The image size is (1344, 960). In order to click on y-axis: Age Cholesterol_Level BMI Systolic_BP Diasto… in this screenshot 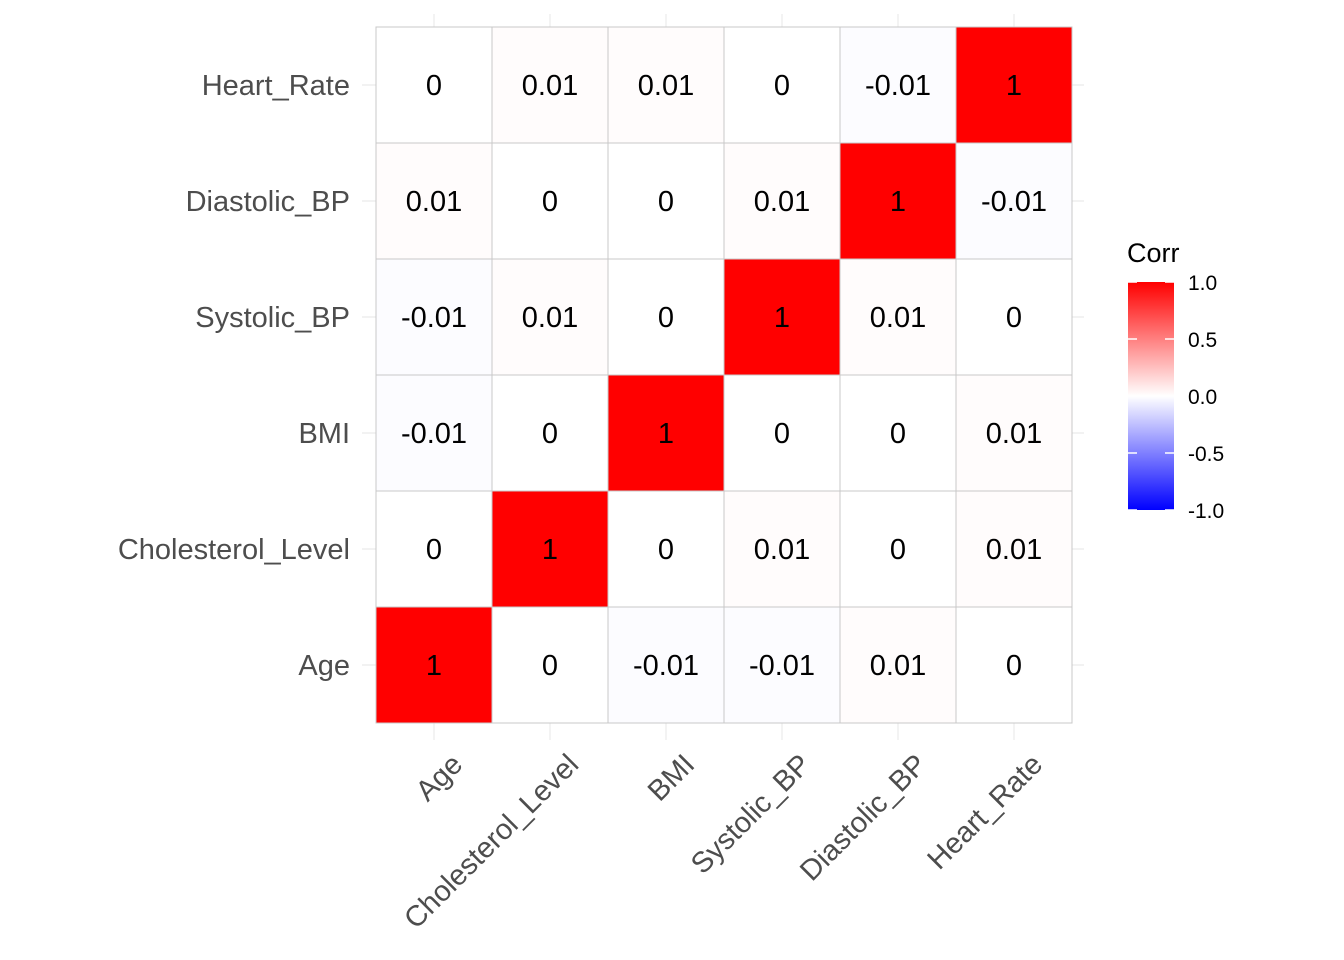, I will do `click(234, 376)`.